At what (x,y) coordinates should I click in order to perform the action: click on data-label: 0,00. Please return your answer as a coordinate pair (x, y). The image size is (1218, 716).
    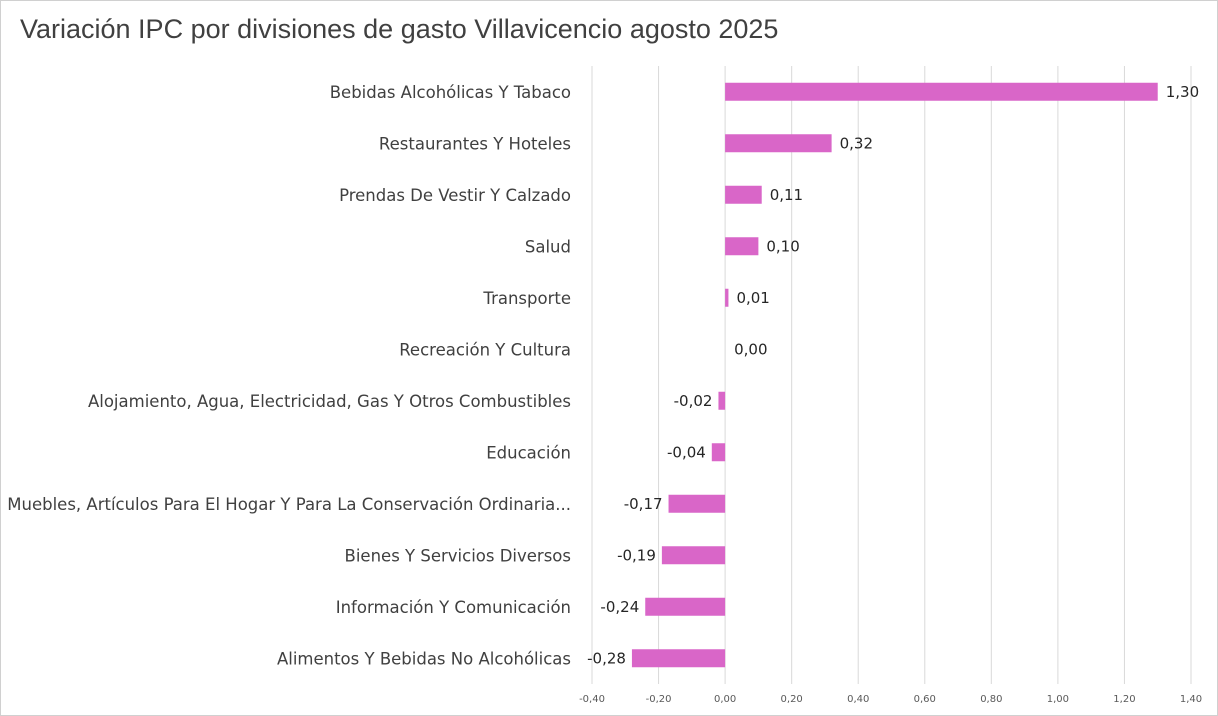
    Looking at the image, I should click on (750, 349).